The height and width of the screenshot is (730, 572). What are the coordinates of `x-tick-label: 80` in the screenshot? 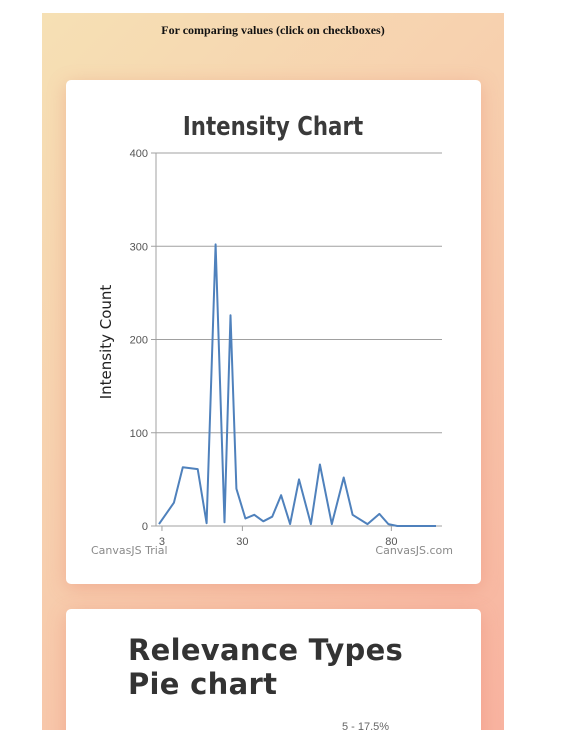 It's located at (391, 542).